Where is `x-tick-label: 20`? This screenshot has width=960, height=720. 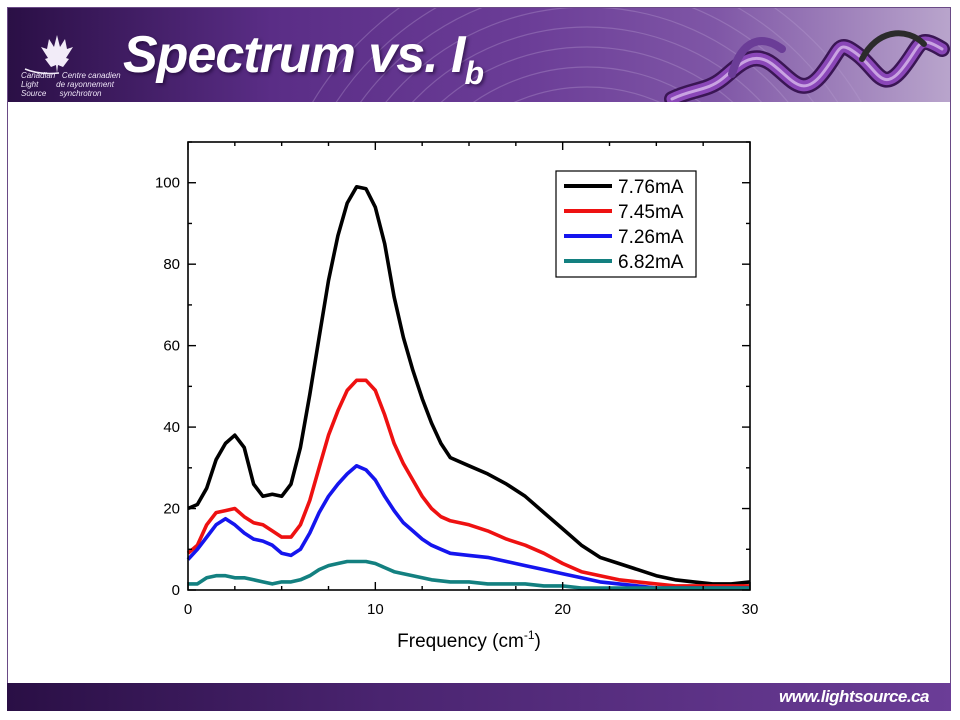
x-tick-label: 20 is located at coordinates (562, 609).